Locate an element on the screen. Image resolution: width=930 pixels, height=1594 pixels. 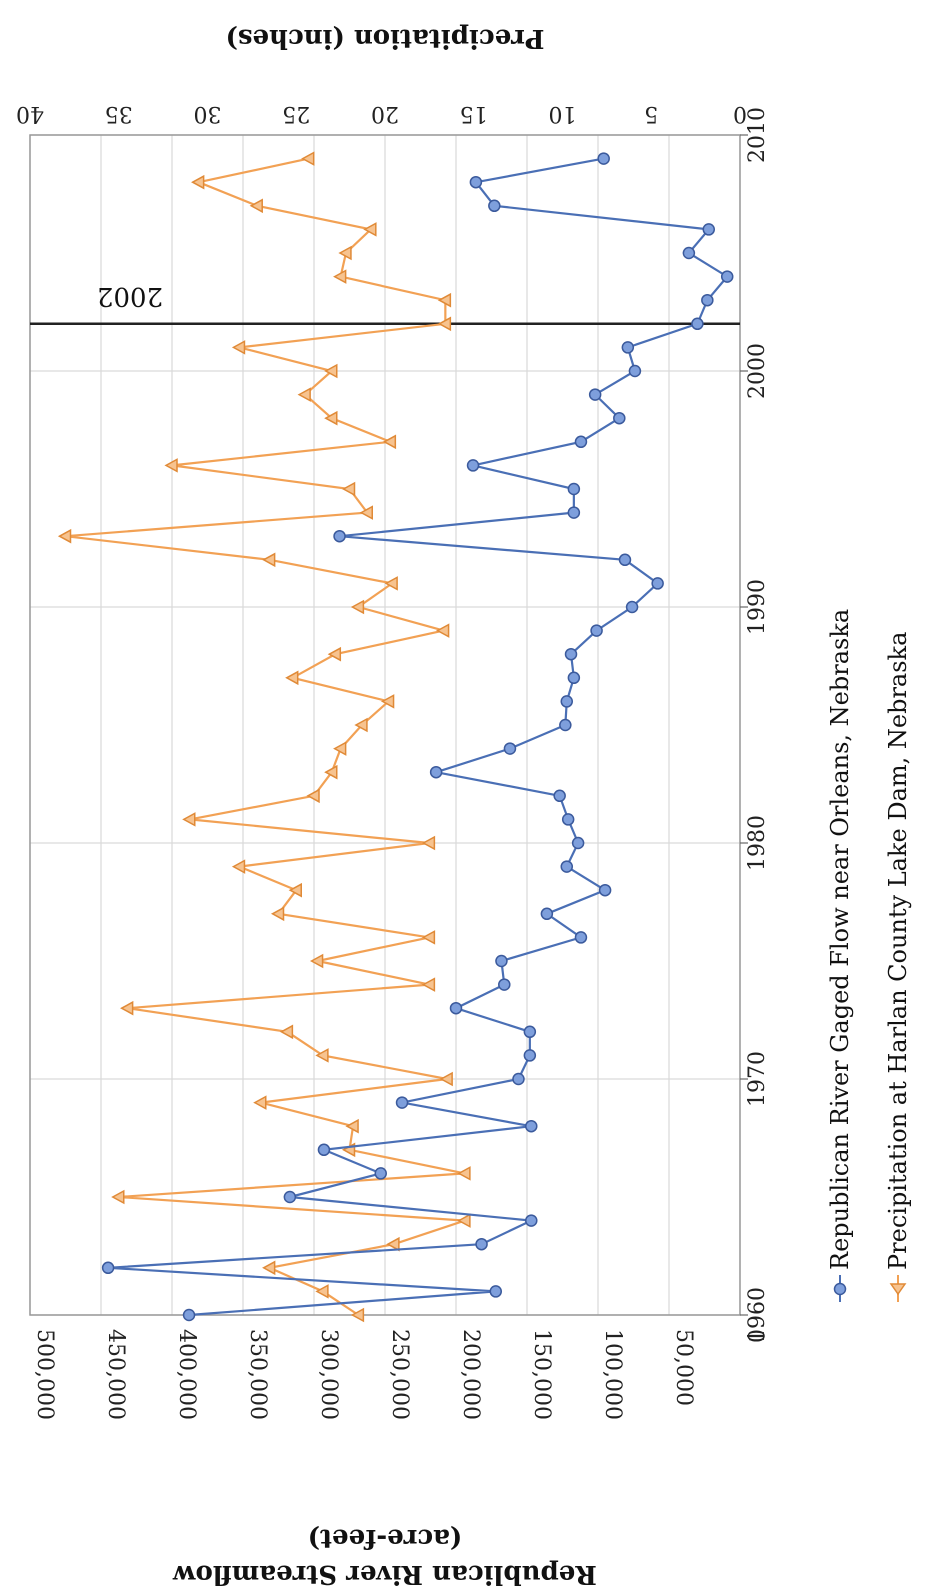
right-axis-title: Precipitation (inches) is located at coordinates (385, 38).